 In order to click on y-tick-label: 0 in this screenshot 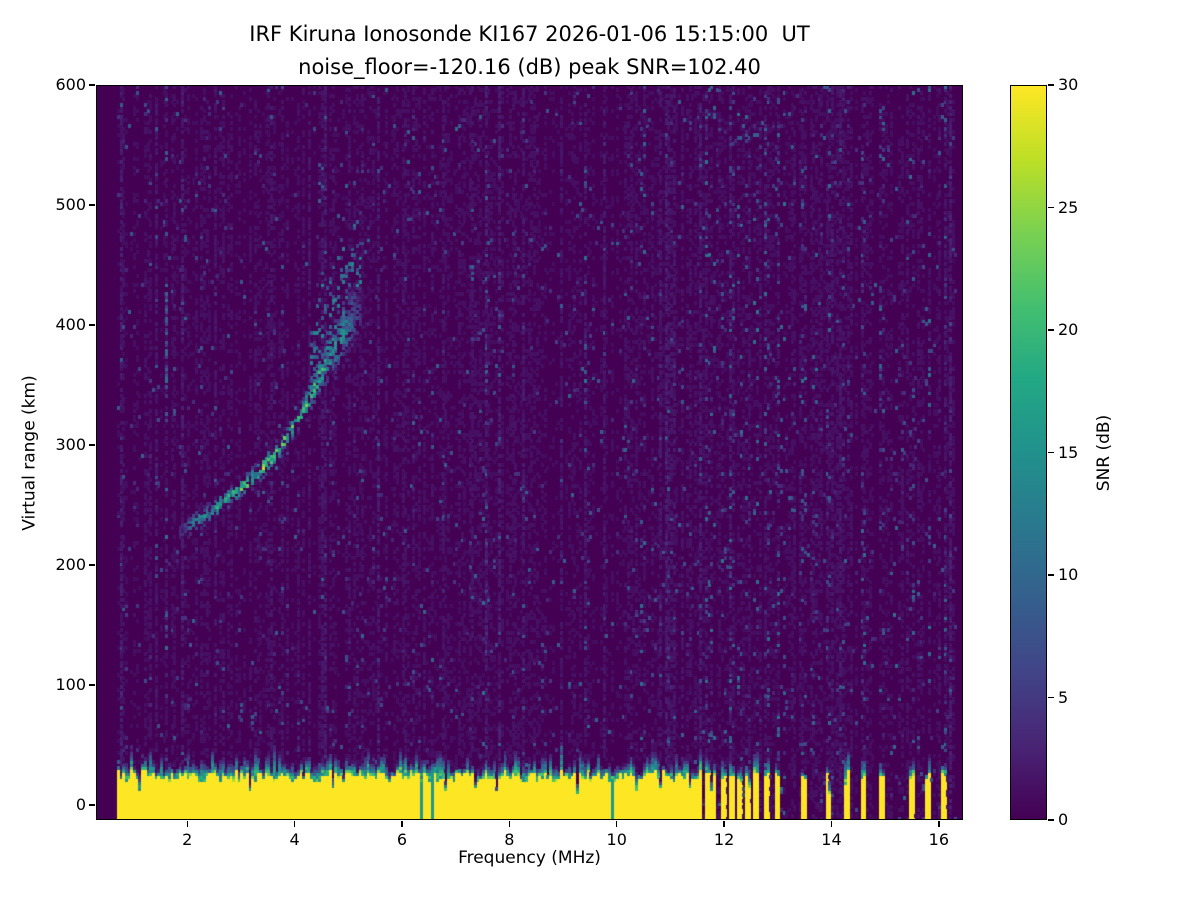, I will do `click(80, 804)`.